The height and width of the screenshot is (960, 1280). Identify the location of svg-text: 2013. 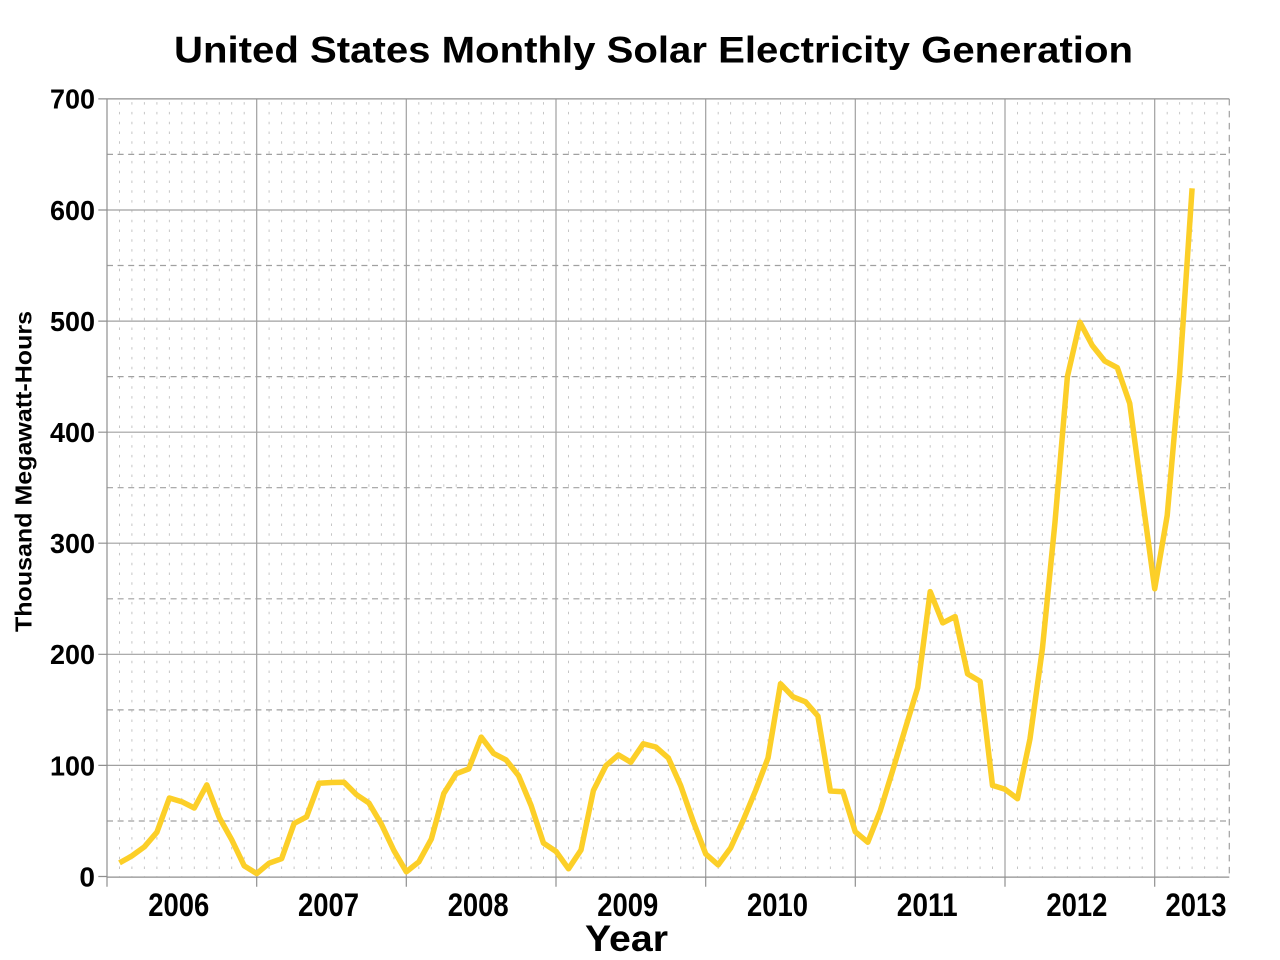
(1196, 905).